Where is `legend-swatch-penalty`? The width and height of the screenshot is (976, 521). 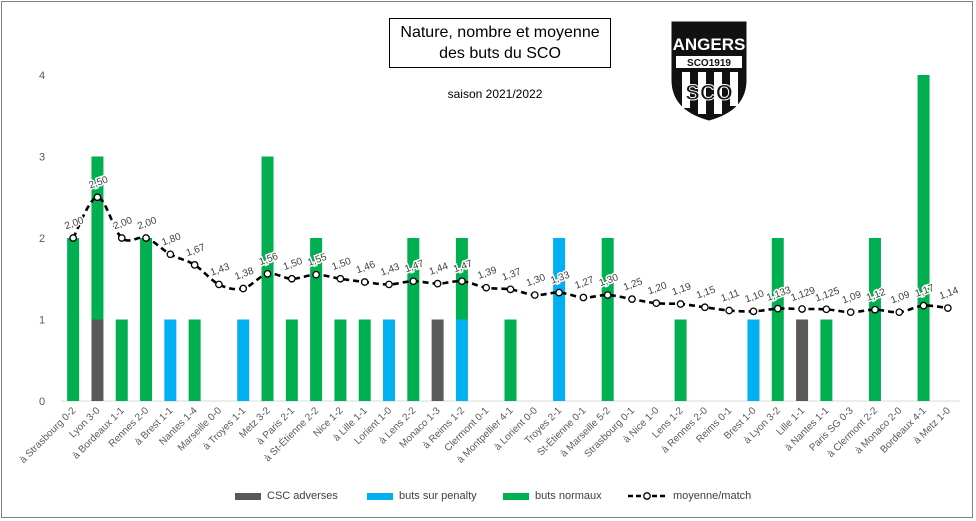
legend-swatch-penalty is located at coordinates (380, 496).